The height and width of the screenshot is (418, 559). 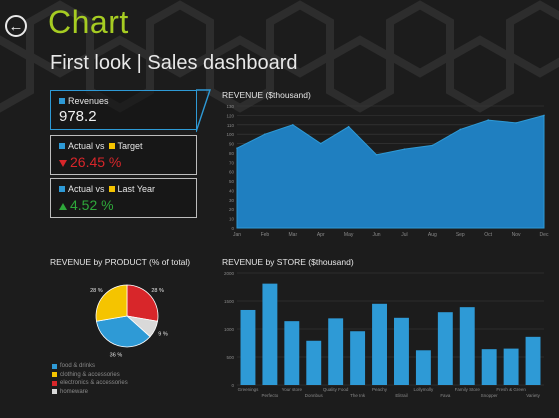 What do you see at coordinates (516, 235) in the screenshot?
I see `x-tick-label: Nov` at bounding box center [516, 235].